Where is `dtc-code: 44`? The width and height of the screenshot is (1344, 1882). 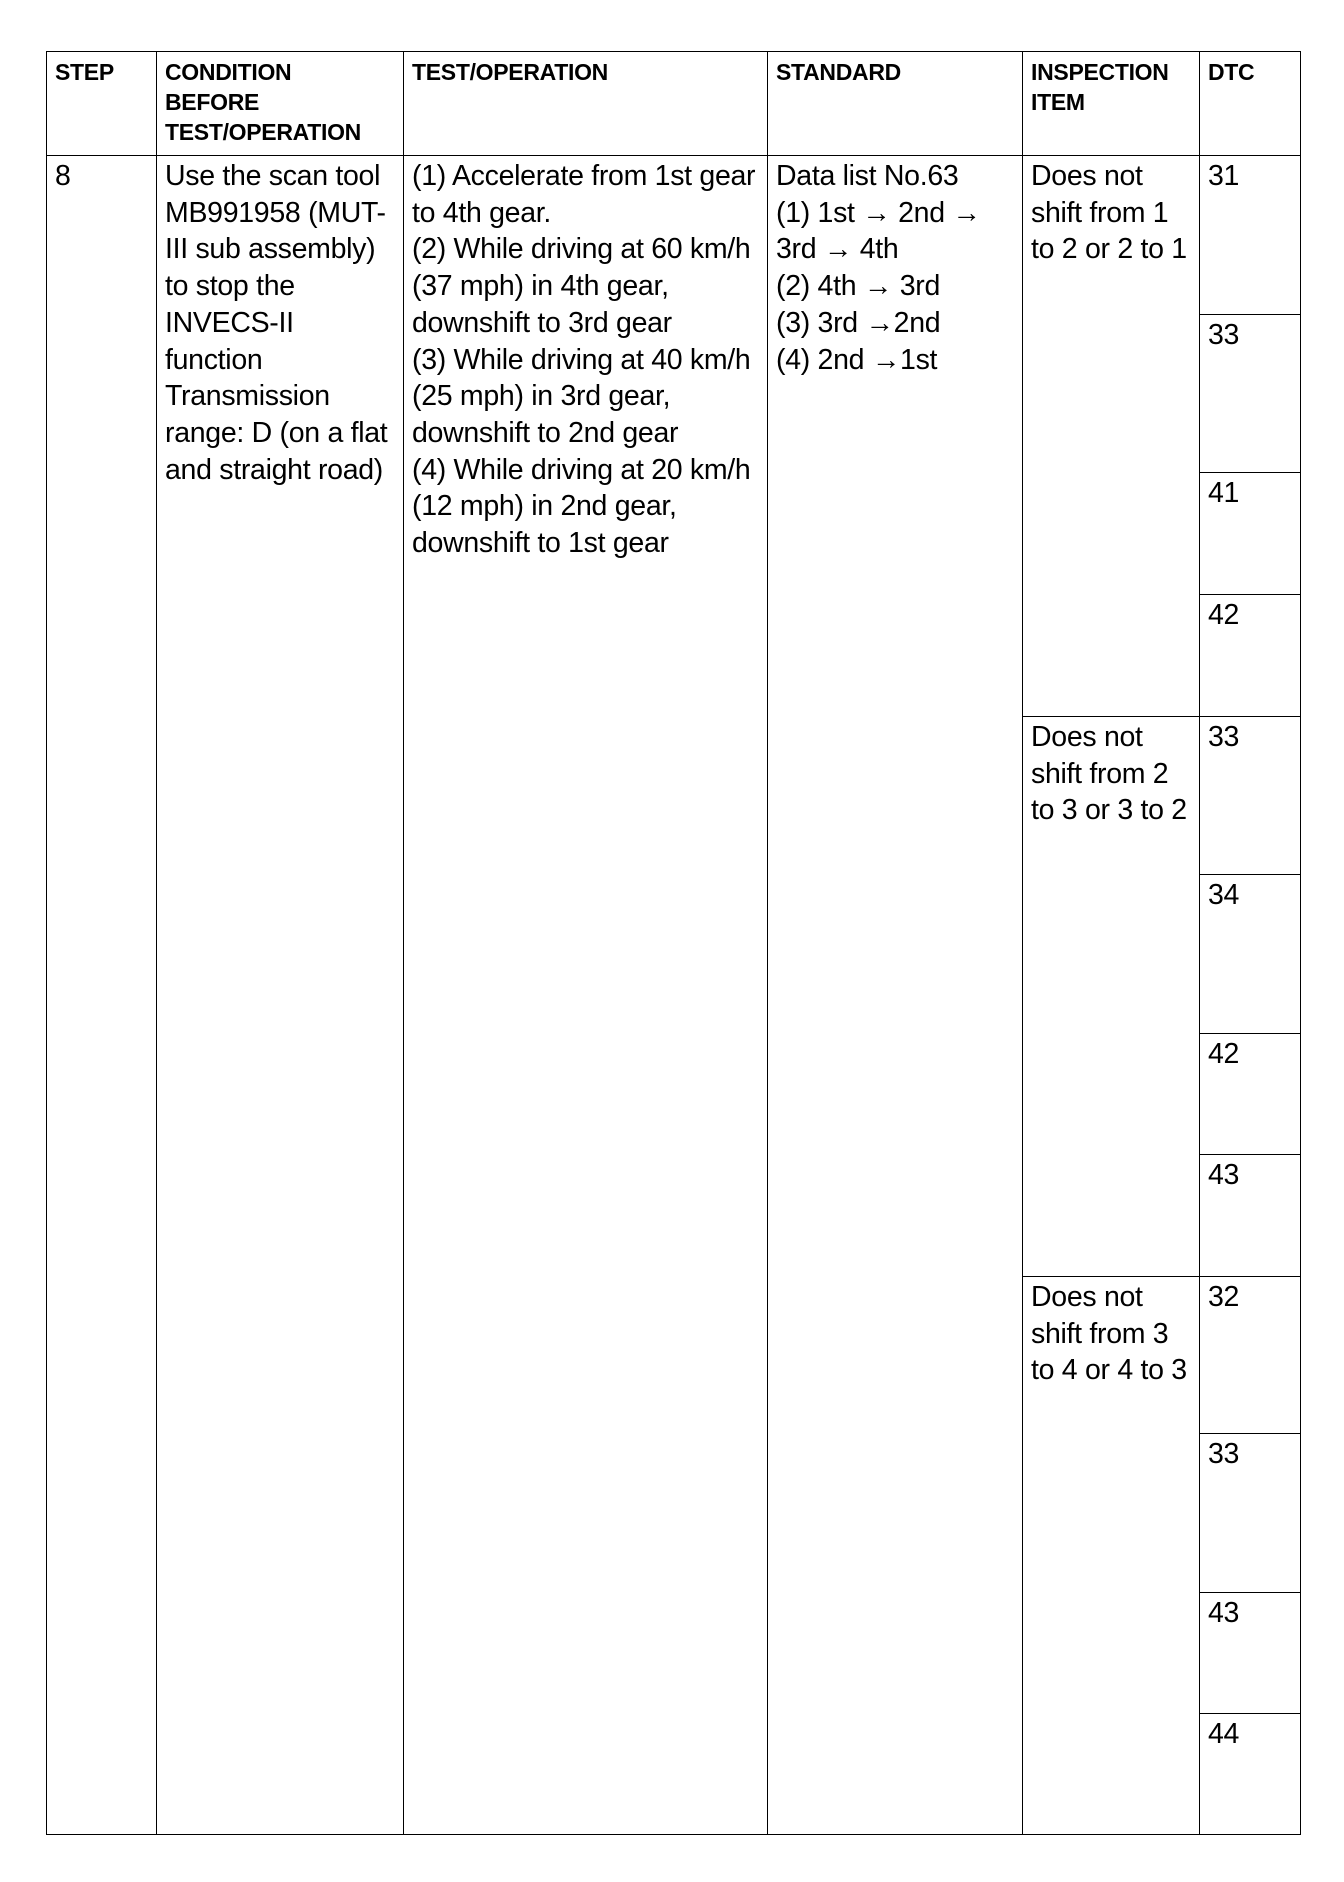
dtc-code: 44 is located at coordinates (1250, 1774).